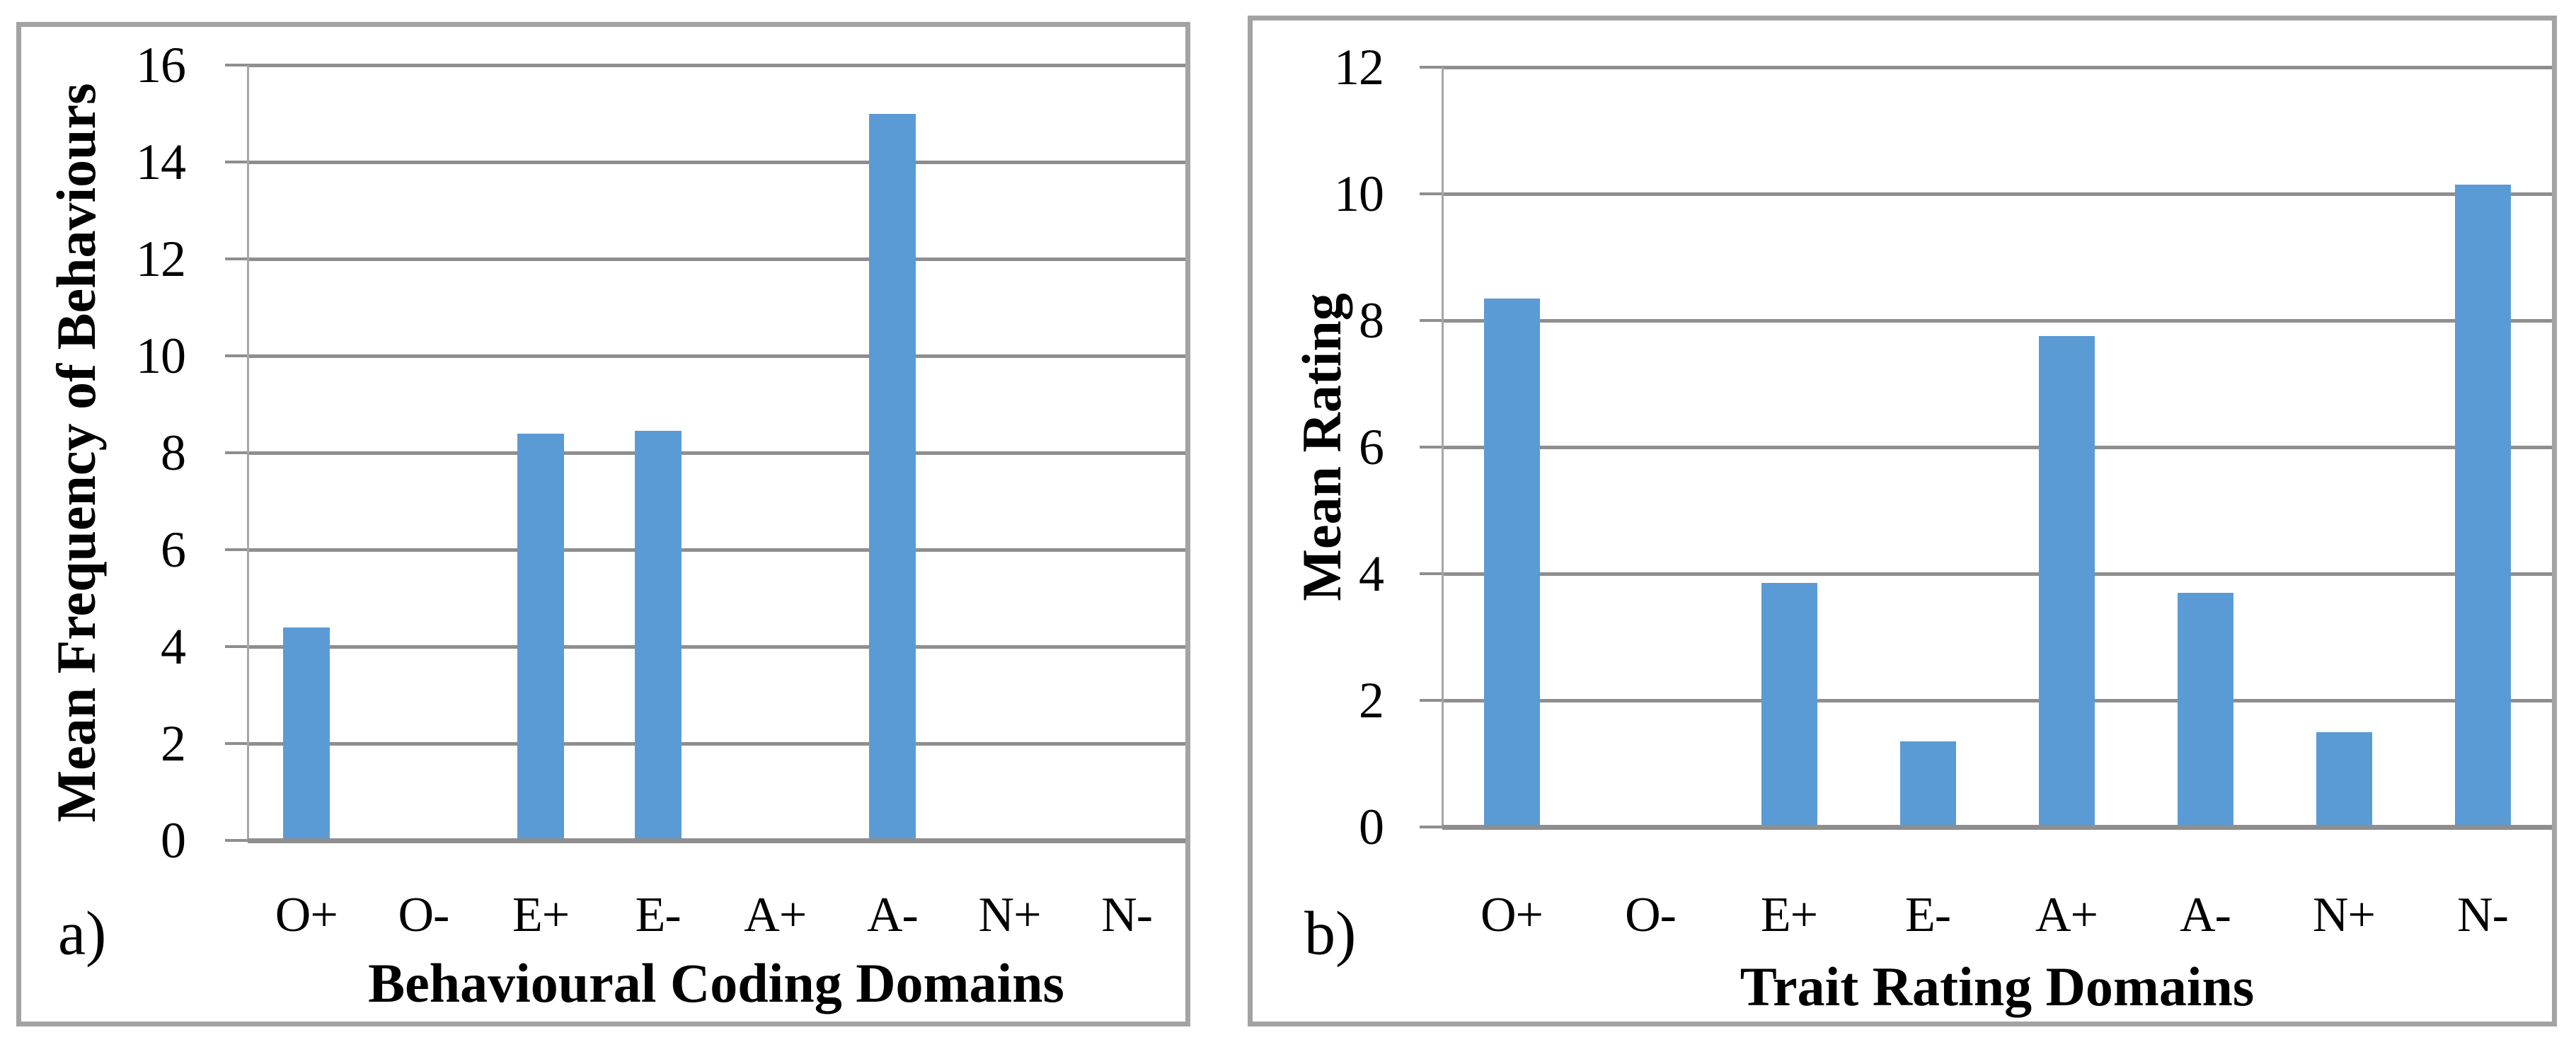  Describe the element at coordinates (237, 65) in the screenshot. I see `tick-mark-y16` at that location.